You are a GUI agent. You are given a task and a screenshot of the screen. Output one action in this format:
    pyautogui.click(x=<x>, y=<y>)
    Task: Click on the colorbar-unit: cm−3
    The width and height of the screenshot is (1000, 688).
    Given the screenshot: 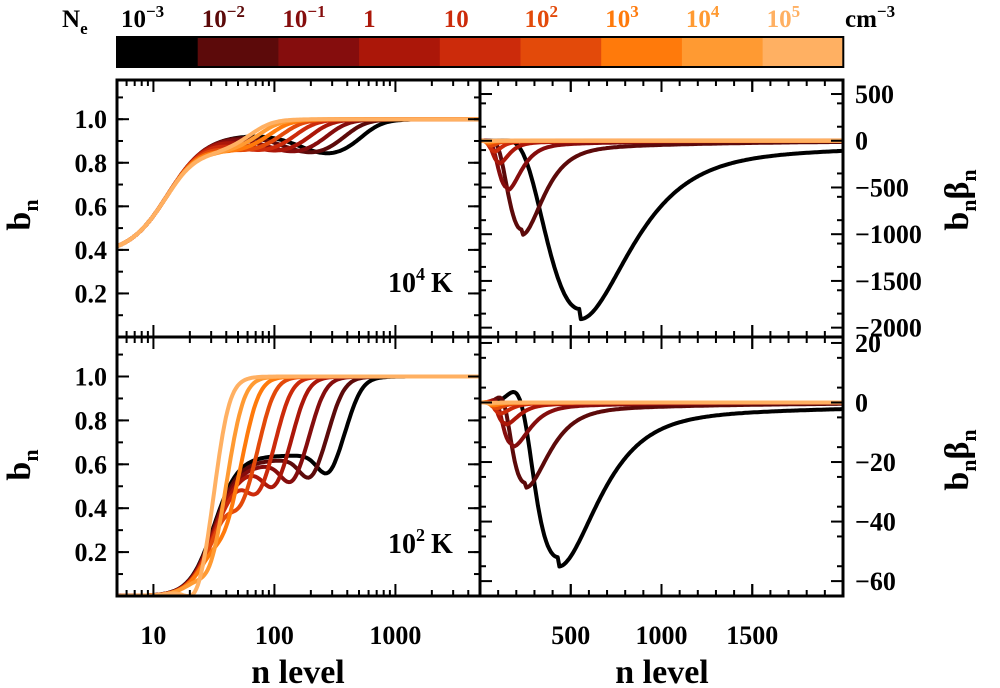 What is the action you would take?
    pyautogui.click(x=870, y=17)
    